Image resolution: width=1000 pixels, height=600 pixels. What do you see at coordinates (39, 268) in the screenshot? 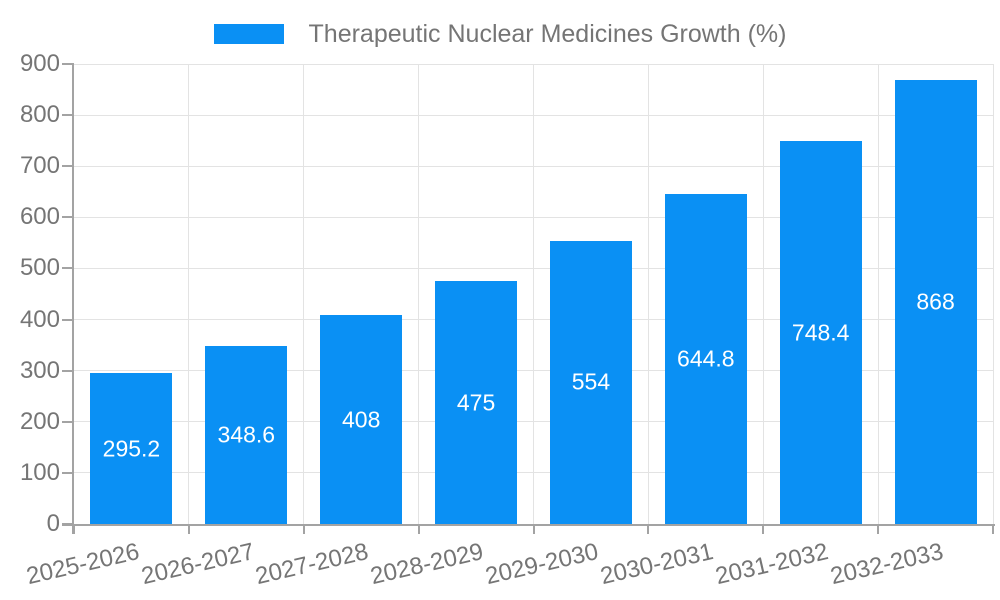
I see `y-axis-tick-label: 500` at bounding box center [39, 268].